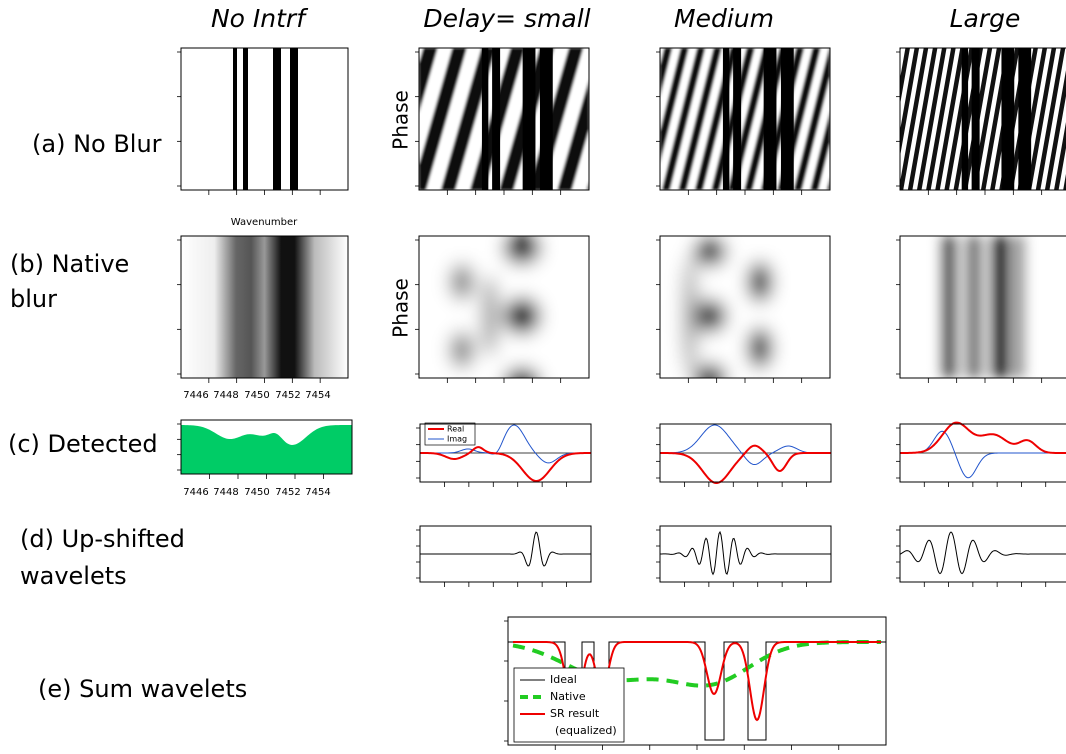 The width and height of the screenshot is (1066, 754). I want to click on column-header: No Intrf, so click(259, 18).